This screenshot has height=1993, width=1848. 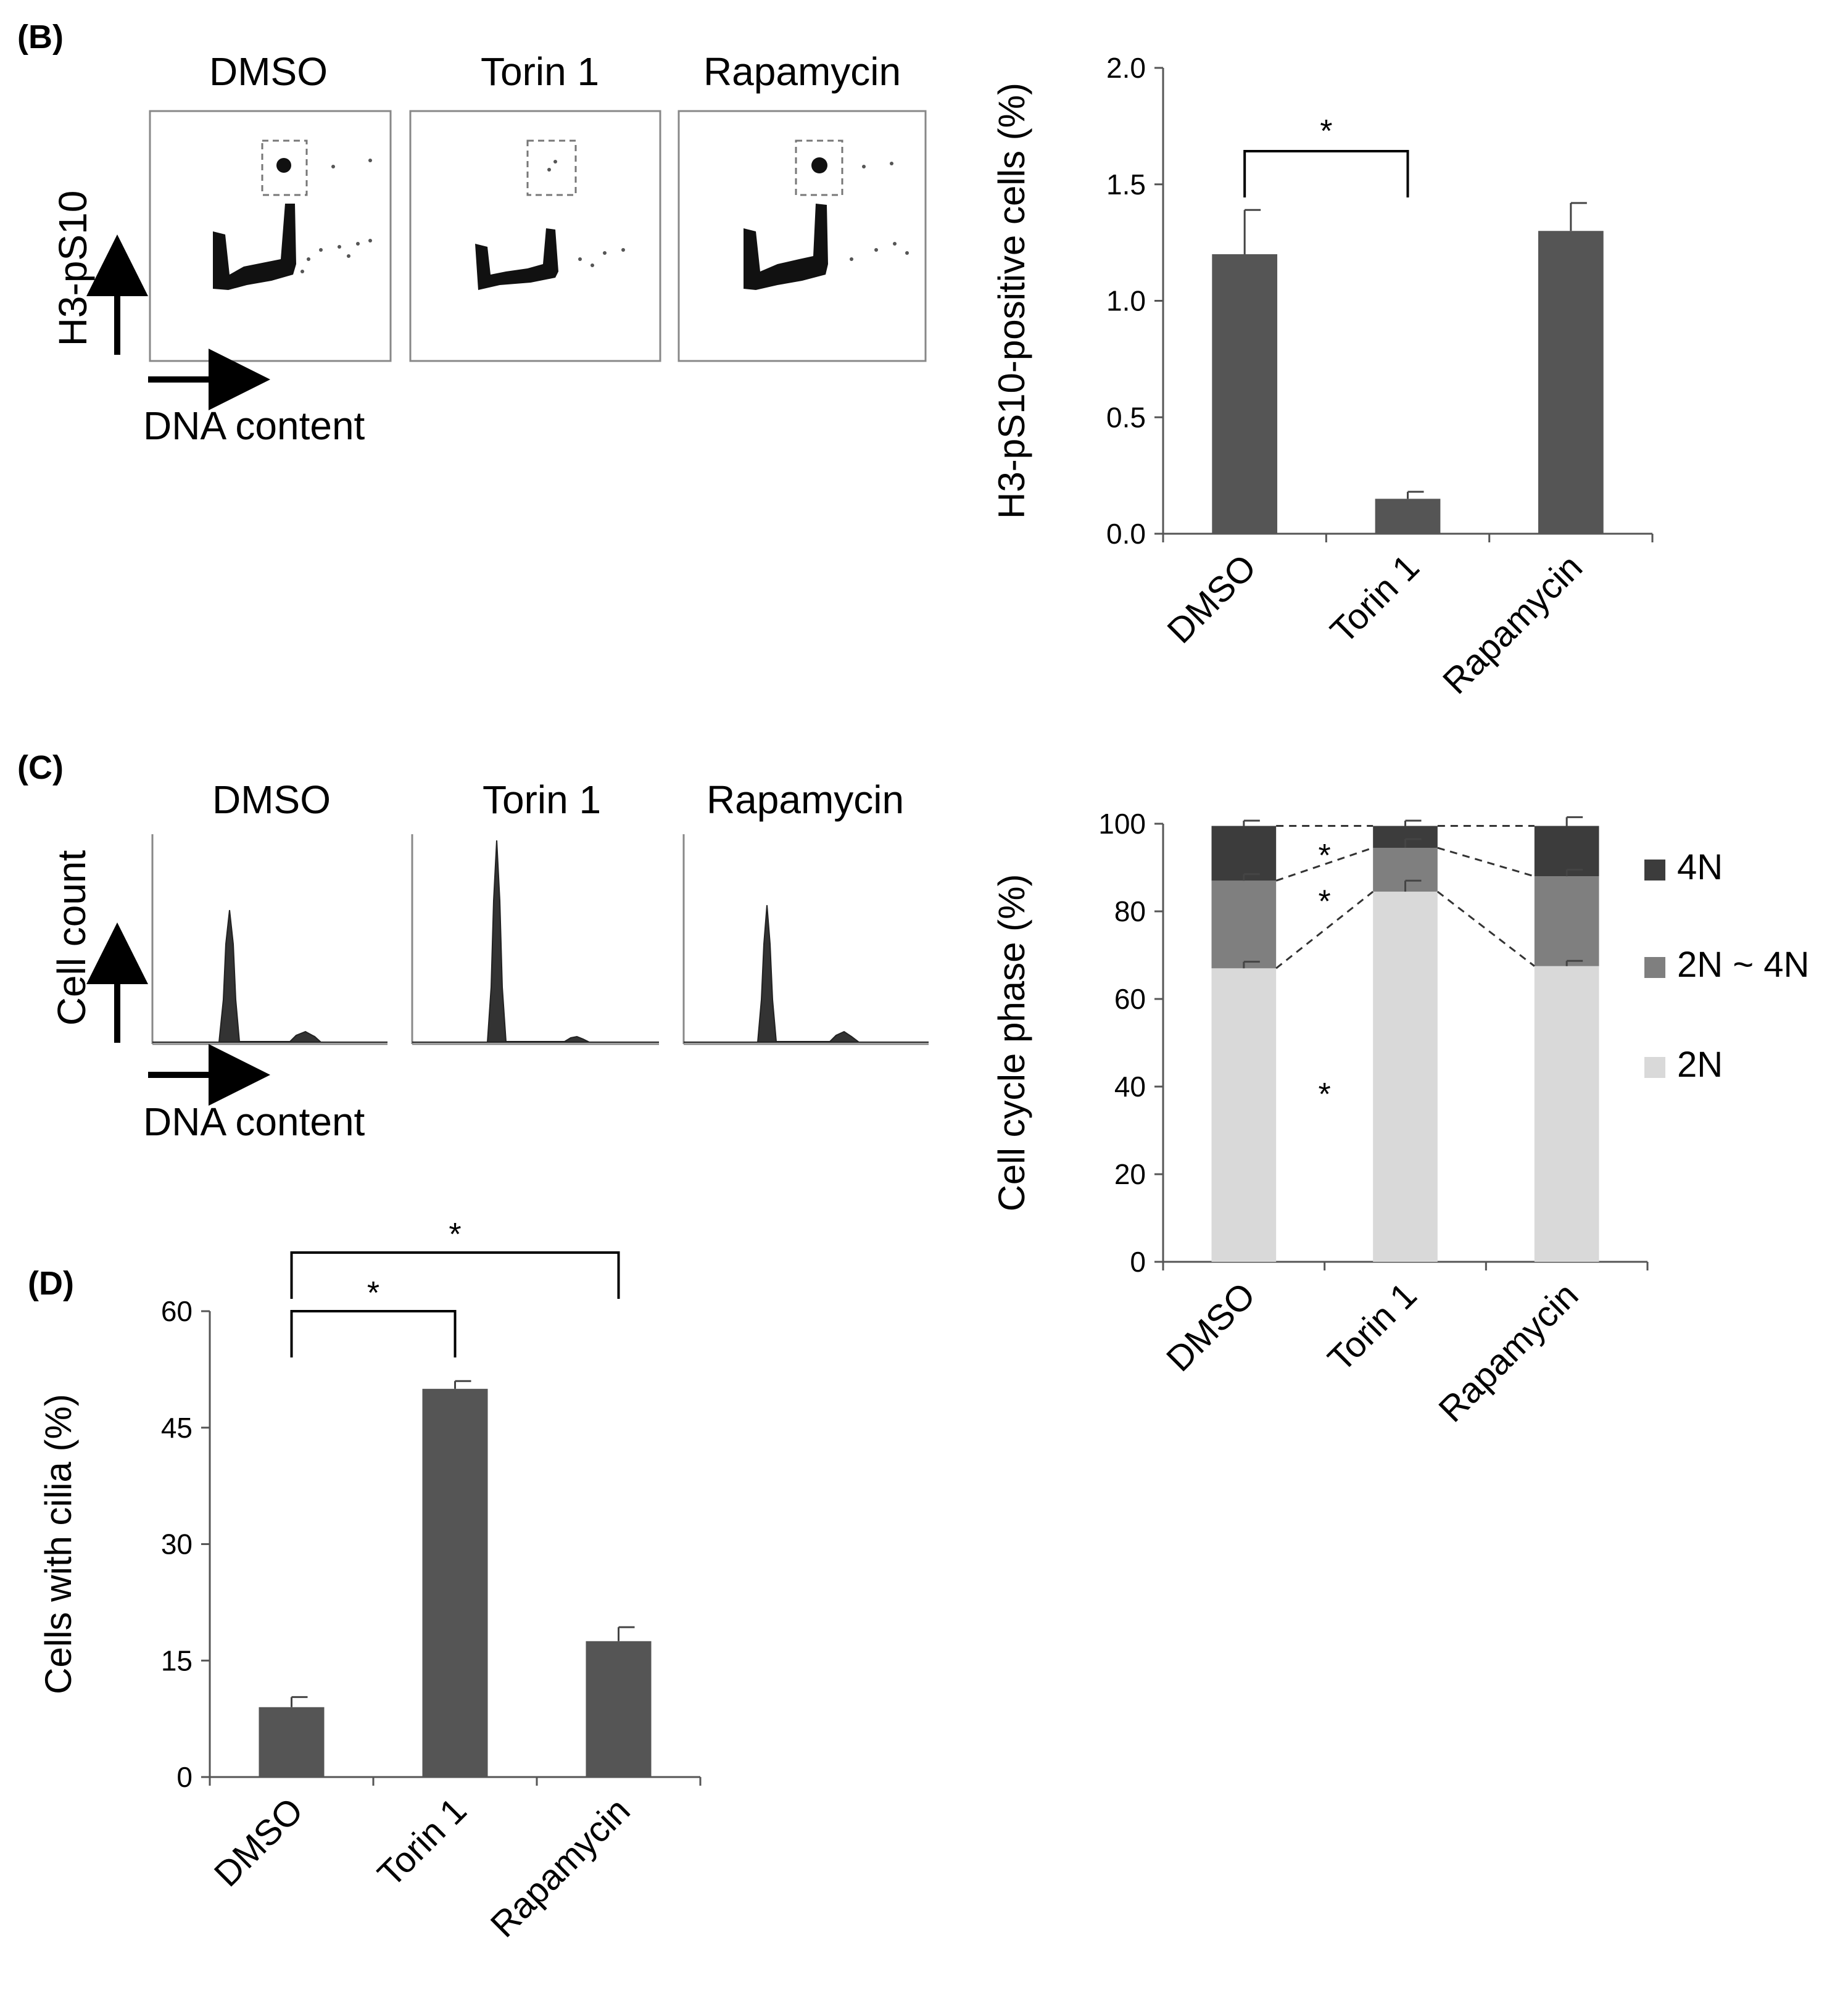 What do you see at coordinates (1130, 911) in the screenshot?
I see `y-tick-label: 80` at bounding box center [1130, 911].